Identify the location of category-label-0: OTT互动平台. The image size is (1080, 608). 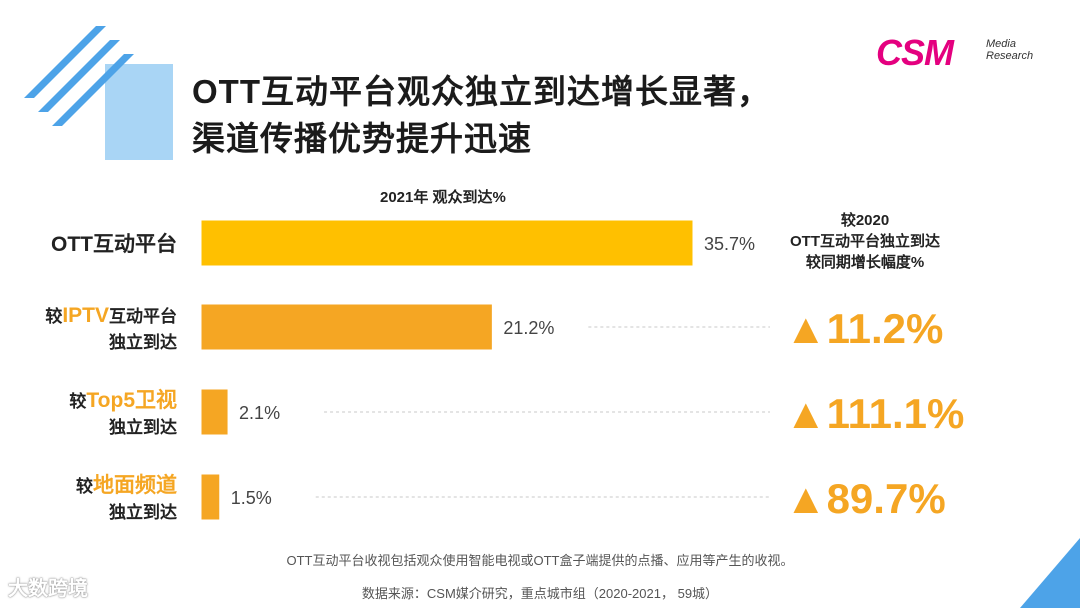
(114, 244).